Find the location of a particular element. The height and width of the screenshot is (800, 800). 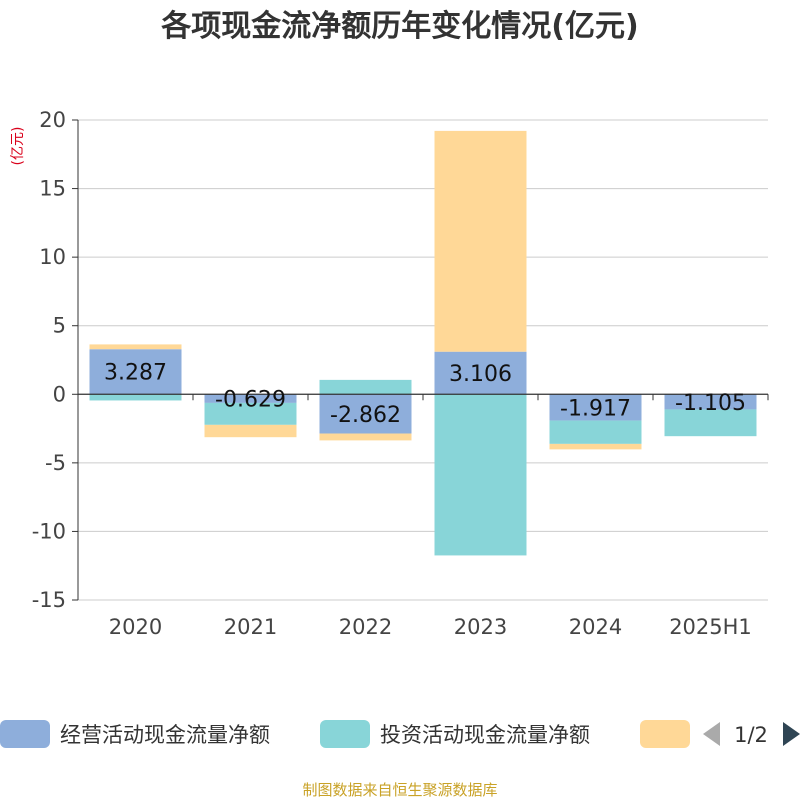

x-tick-label: 2025H1 is located at coordinates (710, 627).